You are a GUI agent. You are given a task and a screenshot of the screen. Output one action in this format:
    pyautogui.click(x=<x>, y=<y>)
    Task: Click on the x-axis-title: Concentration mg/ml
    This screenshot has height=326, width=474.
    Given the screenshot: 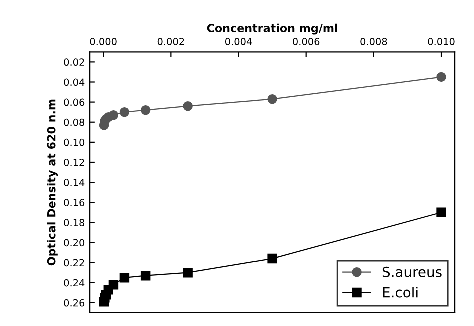 What is the action you would take?
    pyautogui.click(x=272, y=29)
    